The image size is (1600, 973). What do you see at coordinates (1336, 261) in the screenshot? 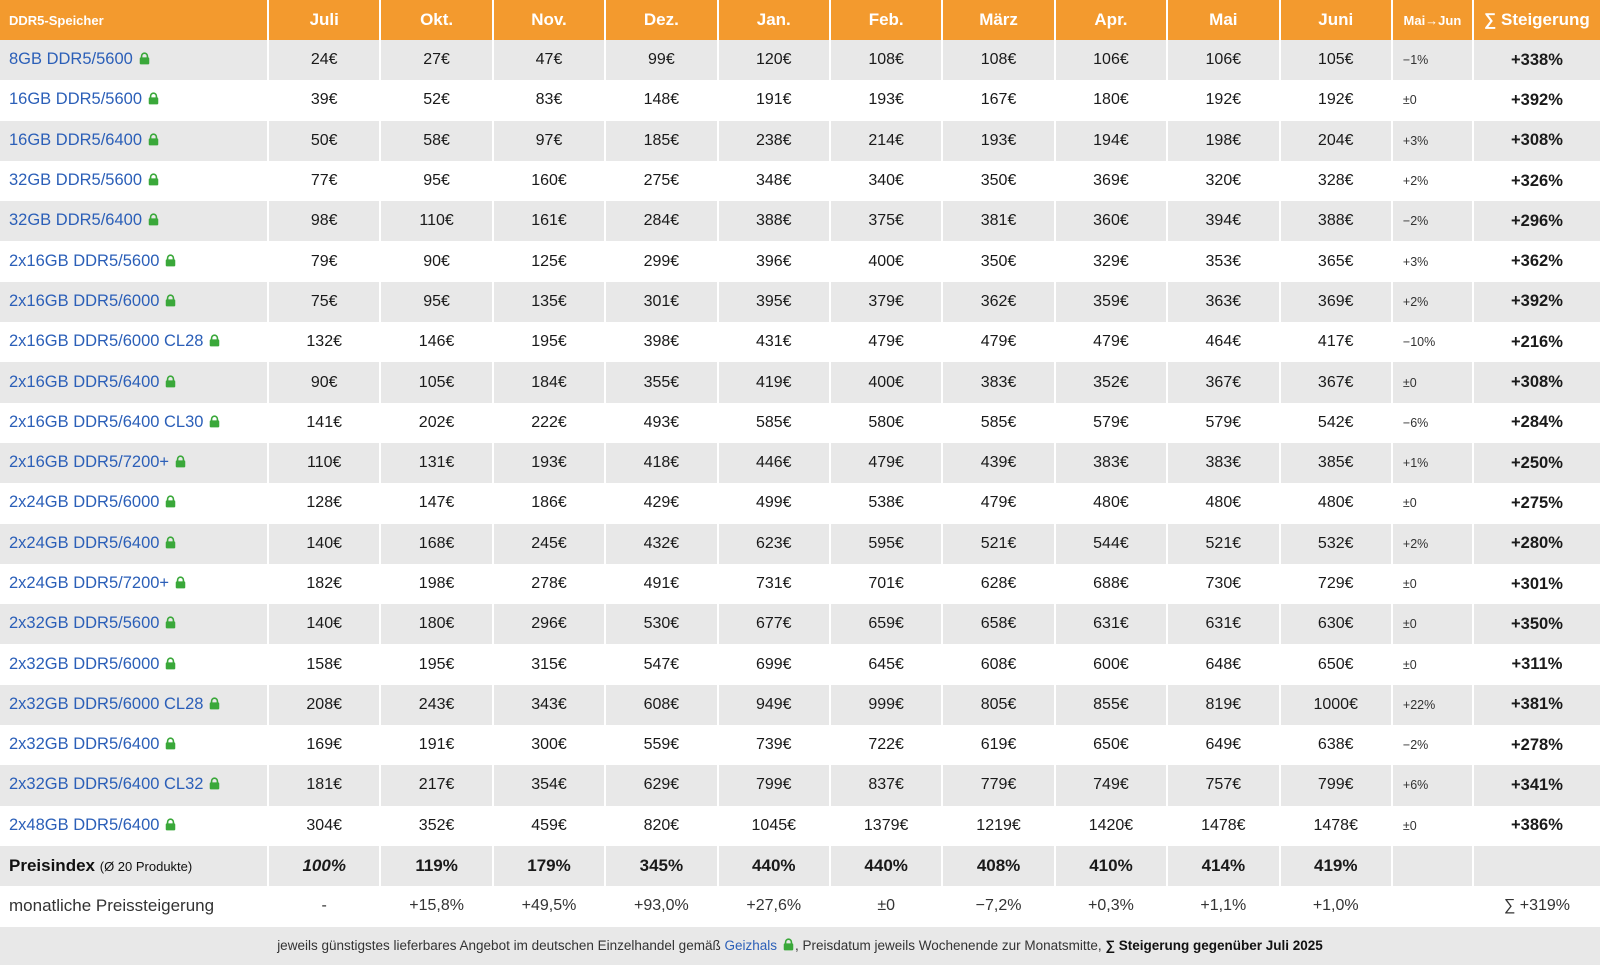
I see `price-cell: 365€` at bounding box center [1336, 261].